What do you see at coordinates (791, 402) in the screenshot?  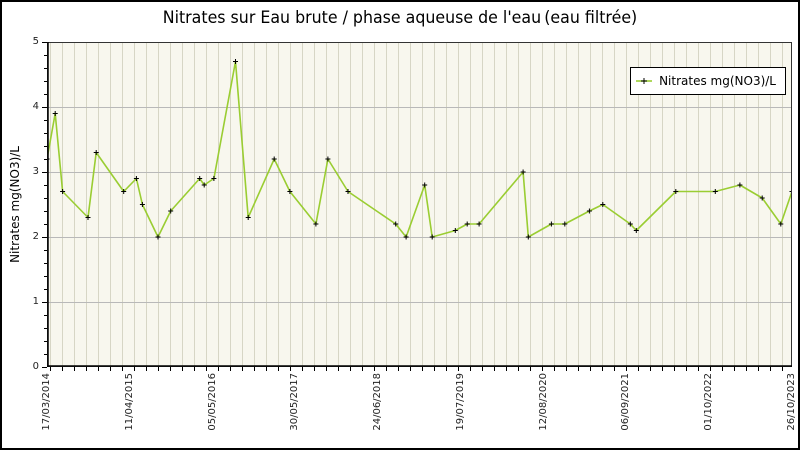 I see `x-tick-label: 26/10/2023` at bounding box center [791, 402].